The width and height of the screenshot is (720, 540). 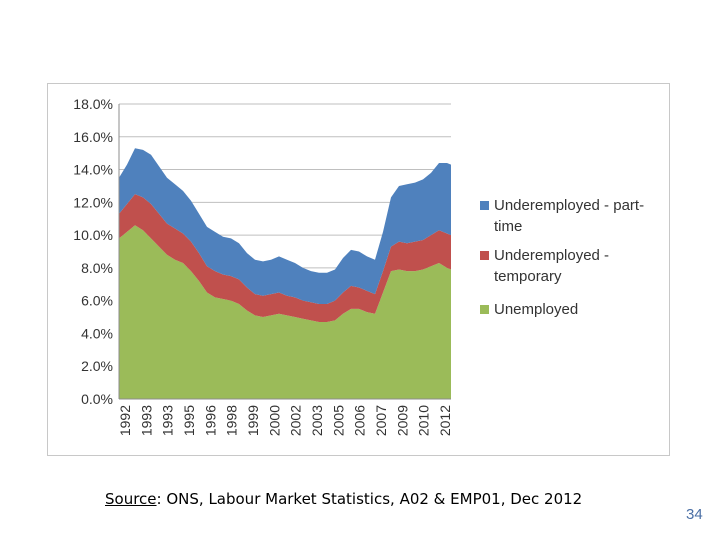 What do you see at coordinates (93, 170) in the screenshot?
I see `y-tick-label: 14.0%` at bounding box center [93, 170].